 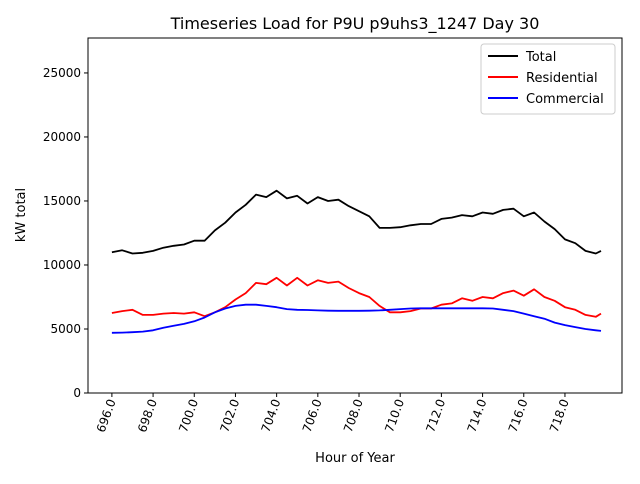 I want to click on x-tick-label: 702.0, so click(x=229, y=415).